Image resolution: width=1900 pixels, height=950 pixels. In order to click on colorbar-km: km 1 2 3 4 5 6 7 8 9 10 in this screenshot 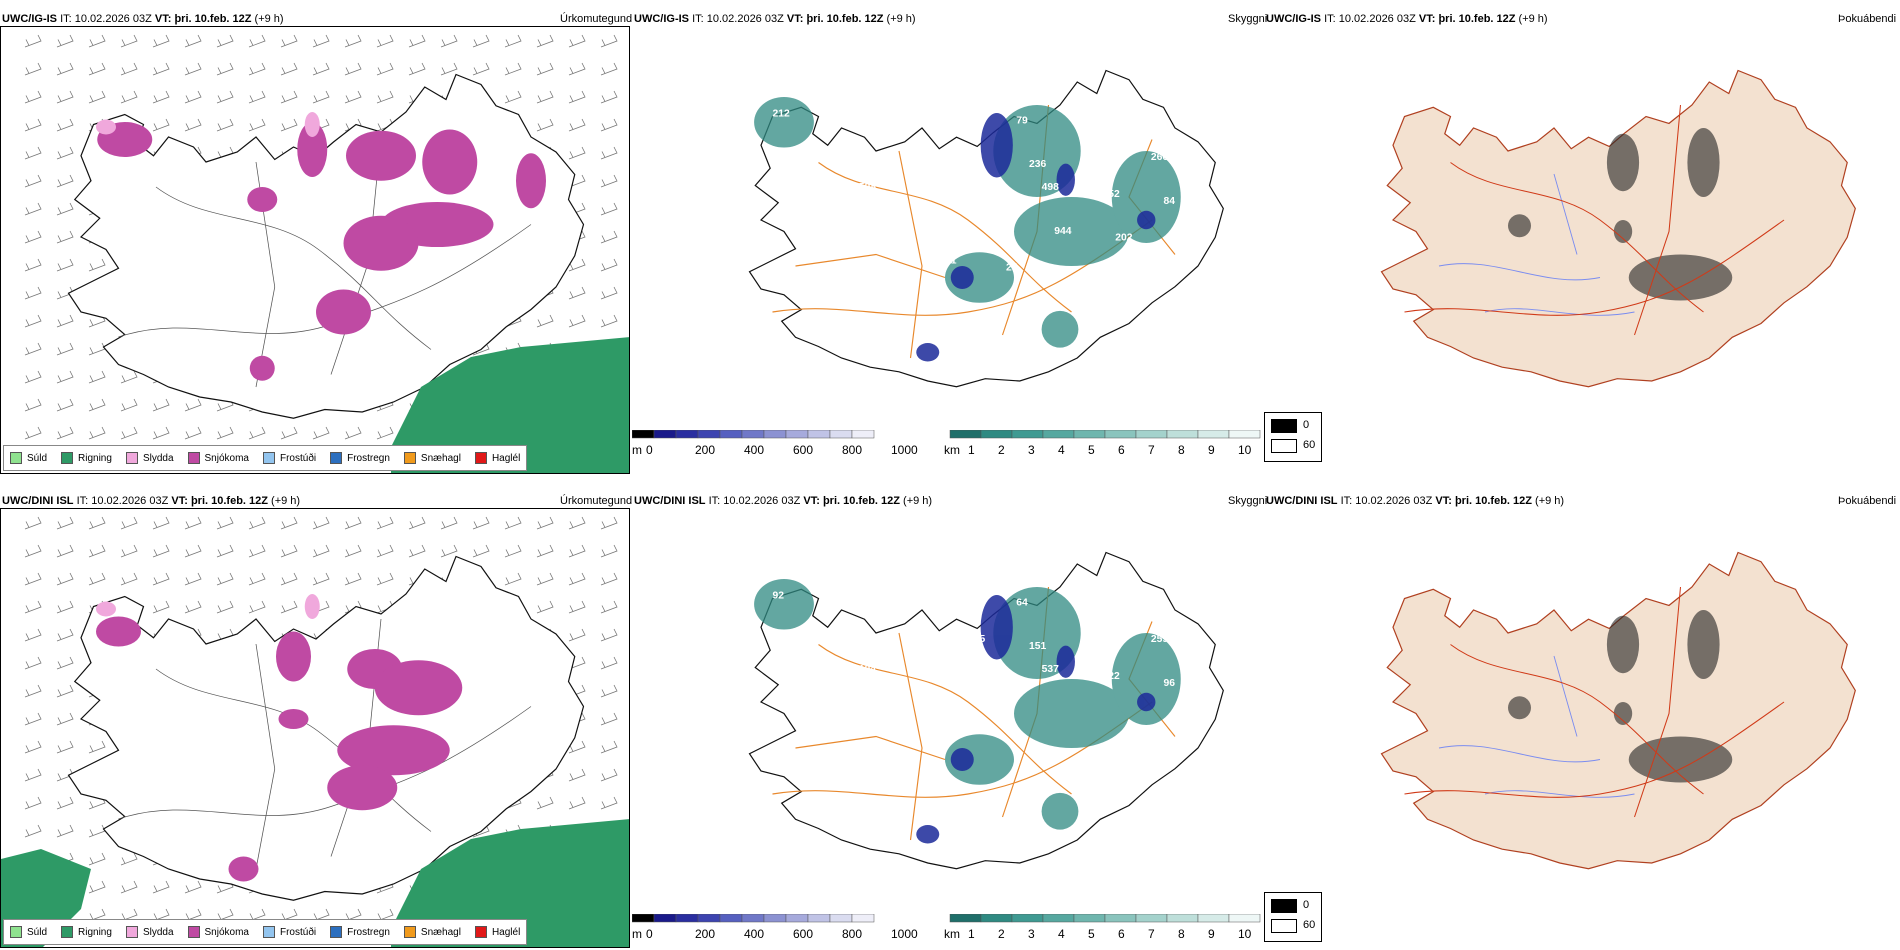, I will do `click(1102, 443)`.